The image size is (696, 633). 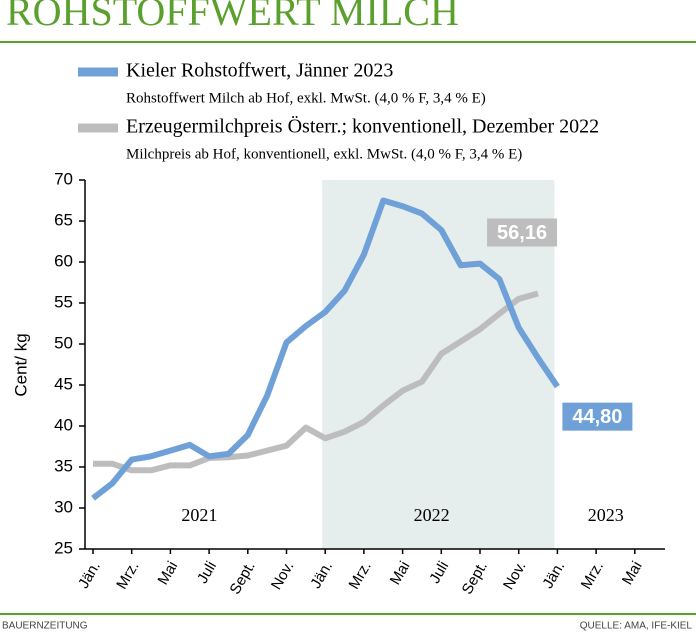 I want to click on y-tick-label: 30, so click(x=63, y=506).